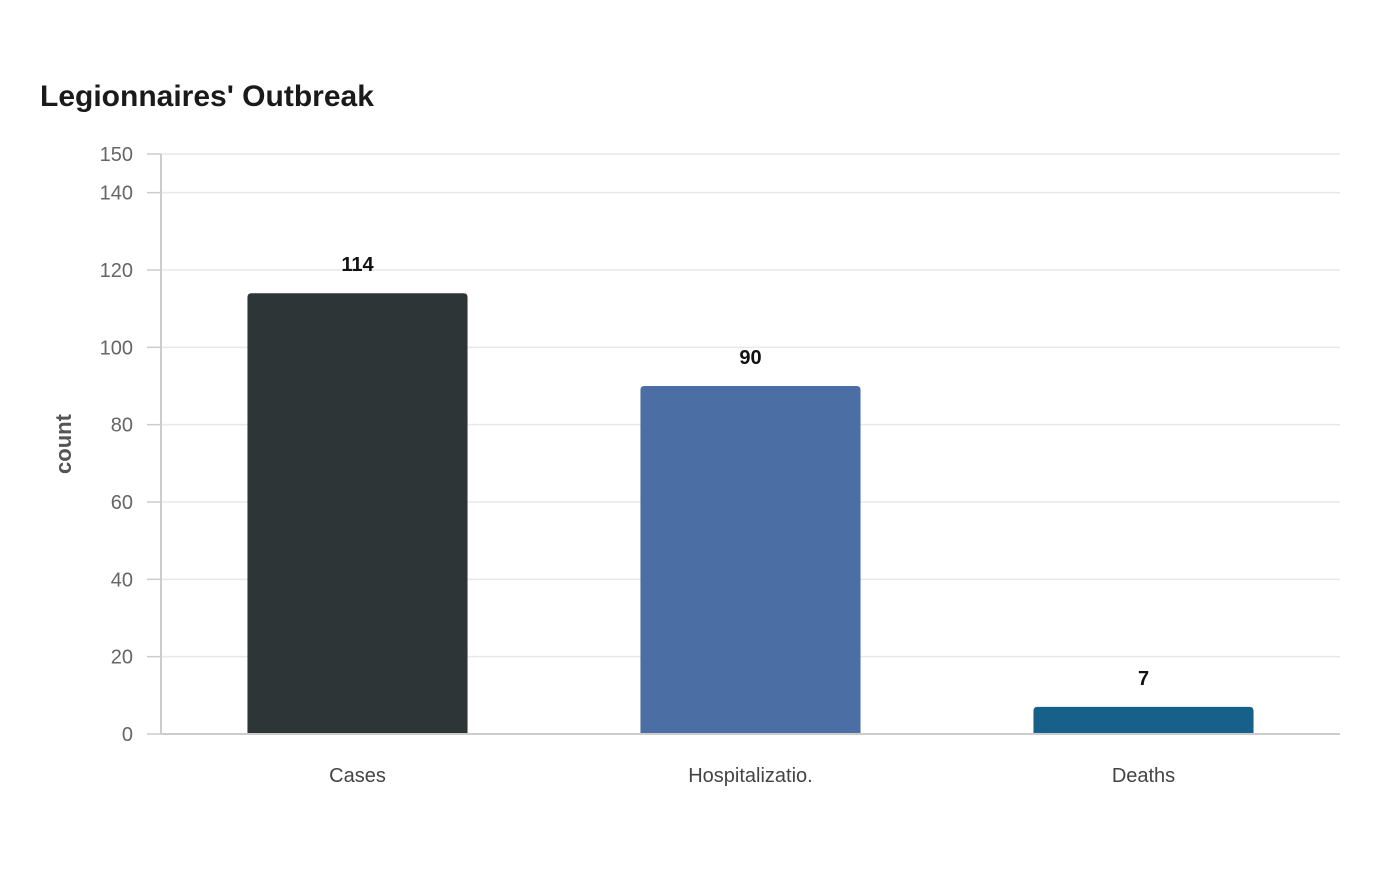 The height and width of the screenshot is (885, 1400). What do you see at coordinates (116, 155) in the screenshot?
I see `y-tick-label: 150` at bounding box center [116, 155].